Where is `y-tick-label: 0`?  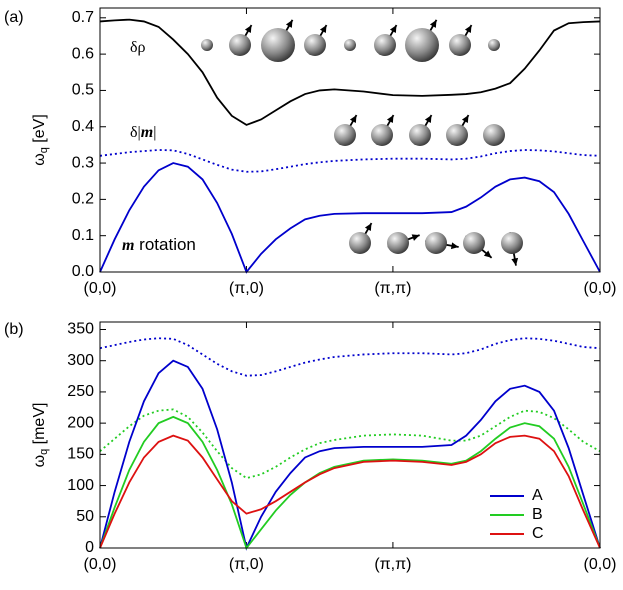 y-tick-label: 0 is located at coordinates (89, 547).